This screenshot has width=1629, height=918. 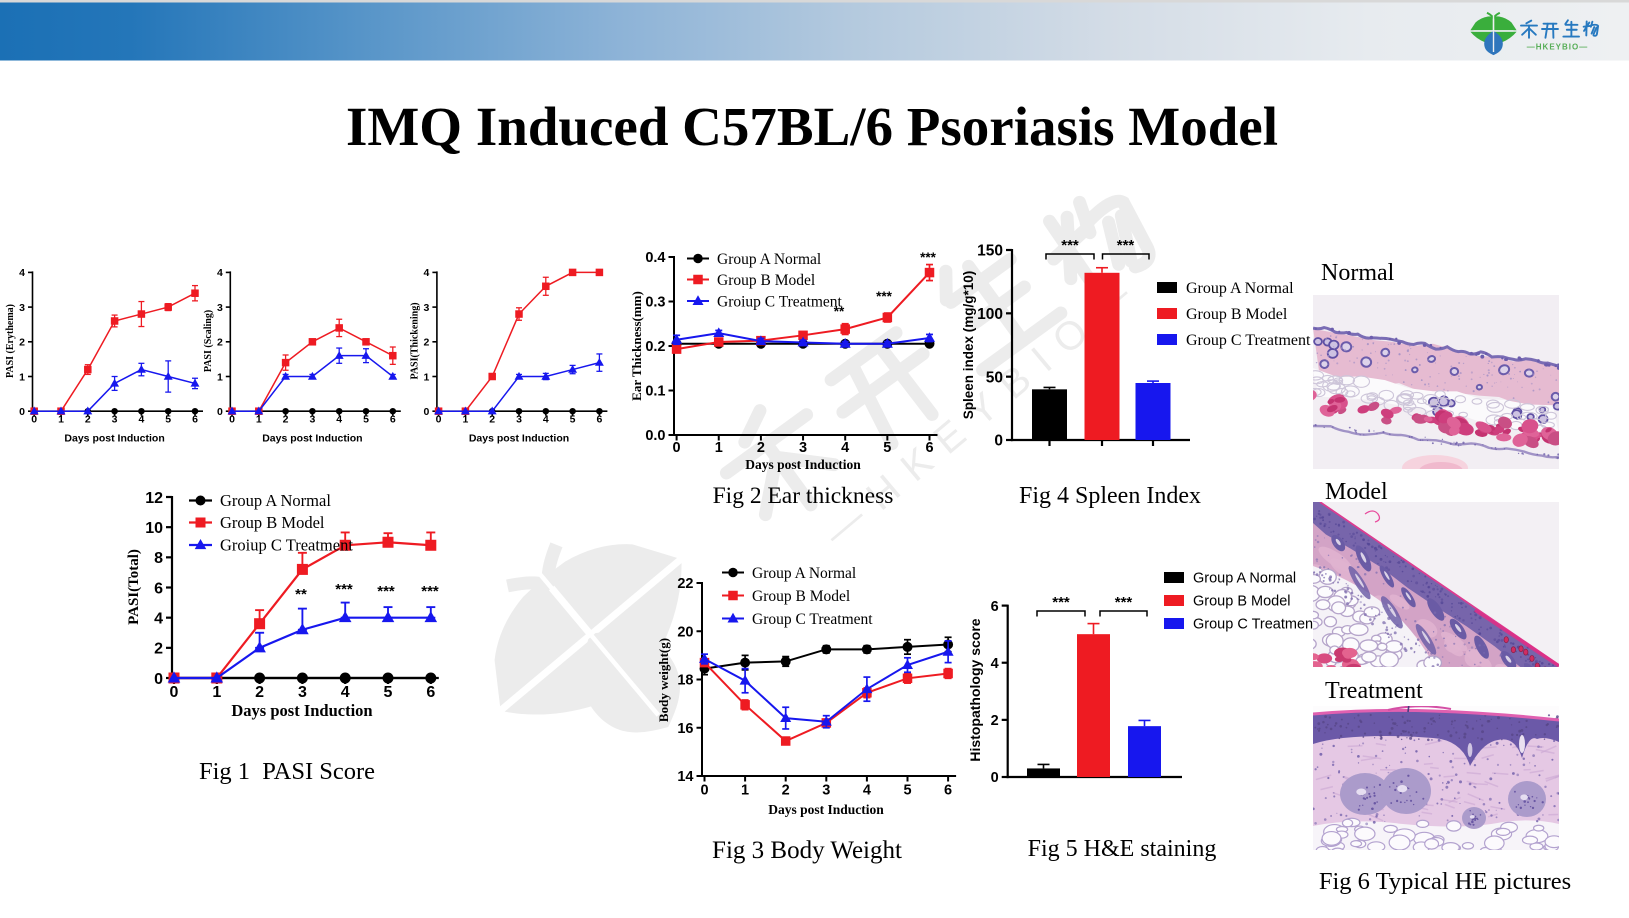 I want to click on svg-text: 0.0, so click(x=655, y=436).